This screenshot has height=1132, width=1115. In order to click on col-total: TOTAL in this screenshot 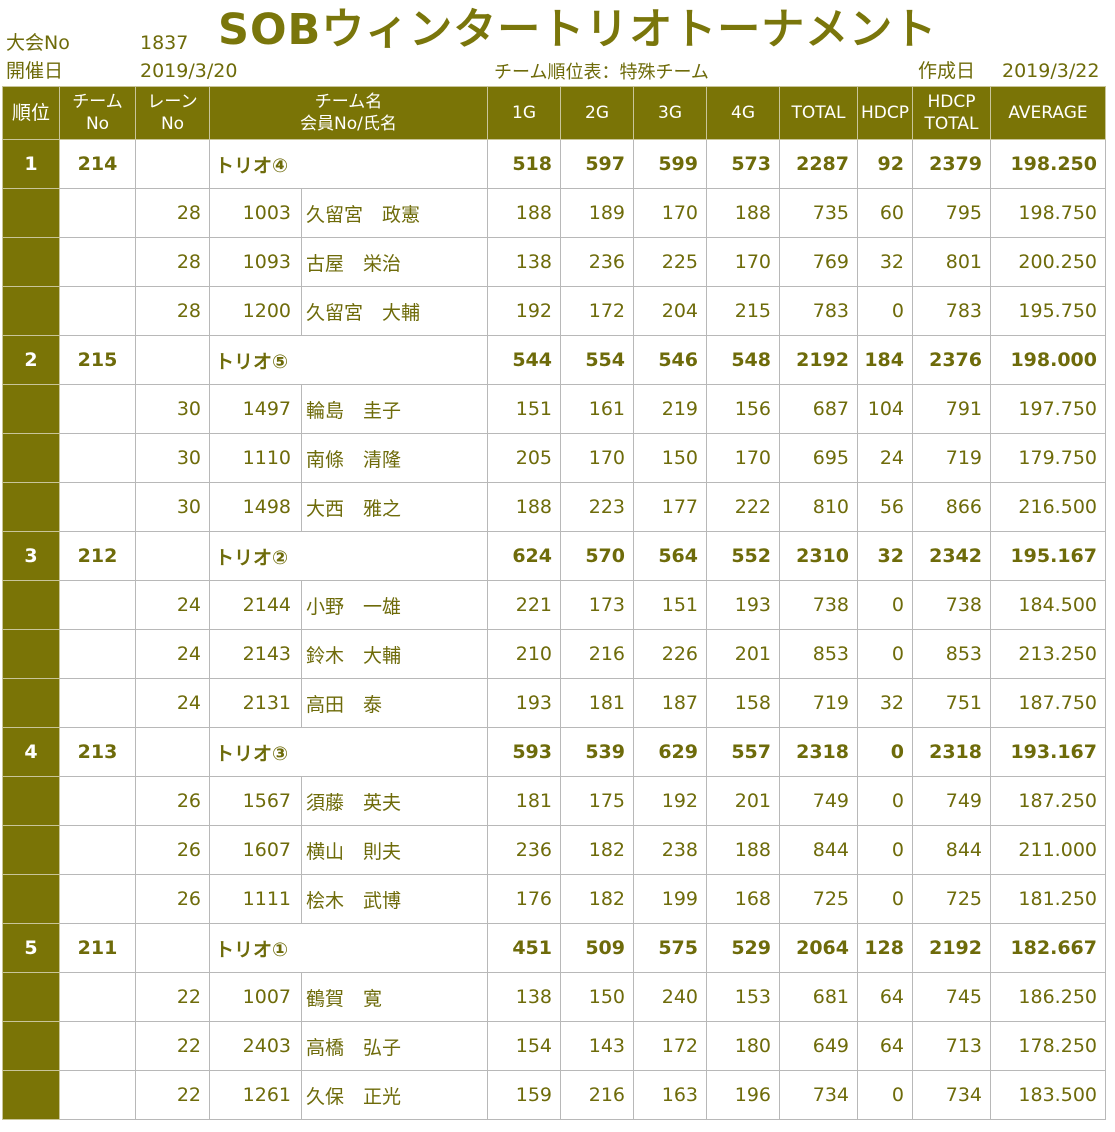, I will do `click(818, 113)`.